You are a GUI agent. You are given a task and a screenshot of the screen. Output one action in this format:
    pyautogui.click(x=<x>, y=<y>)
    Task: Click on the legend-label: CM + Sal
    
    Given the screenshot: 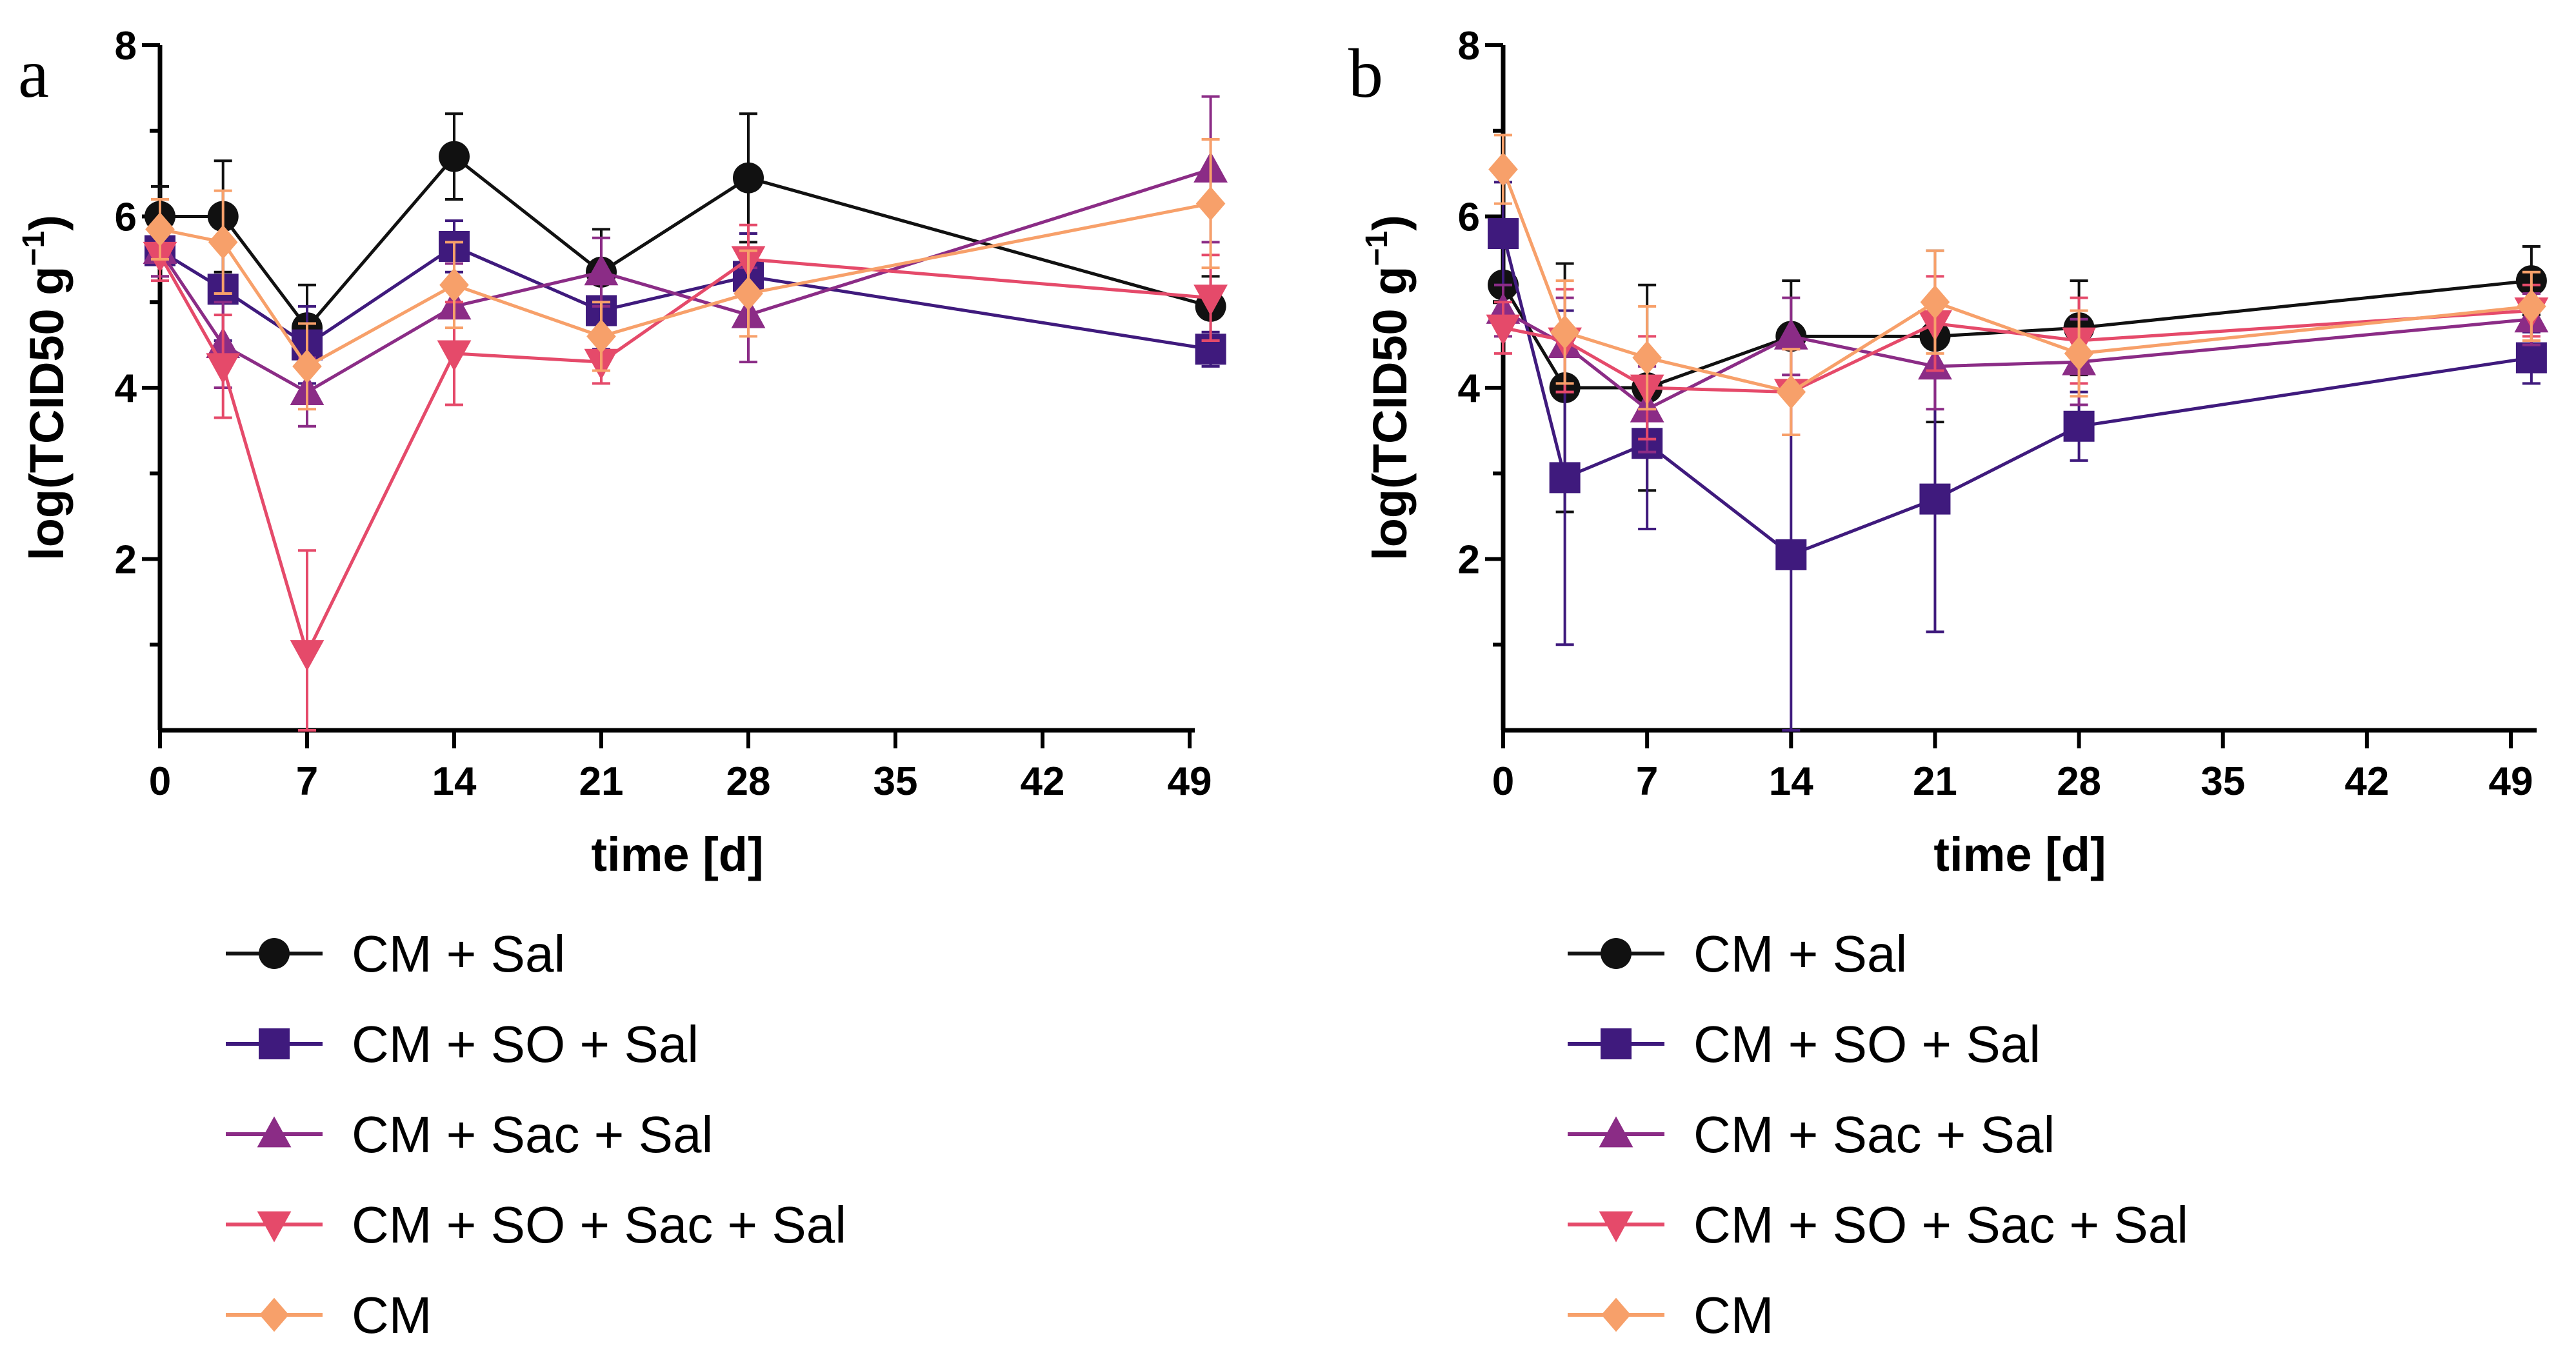 What is the action you would take?
    pyautogui.click(x=458, y=954)
    